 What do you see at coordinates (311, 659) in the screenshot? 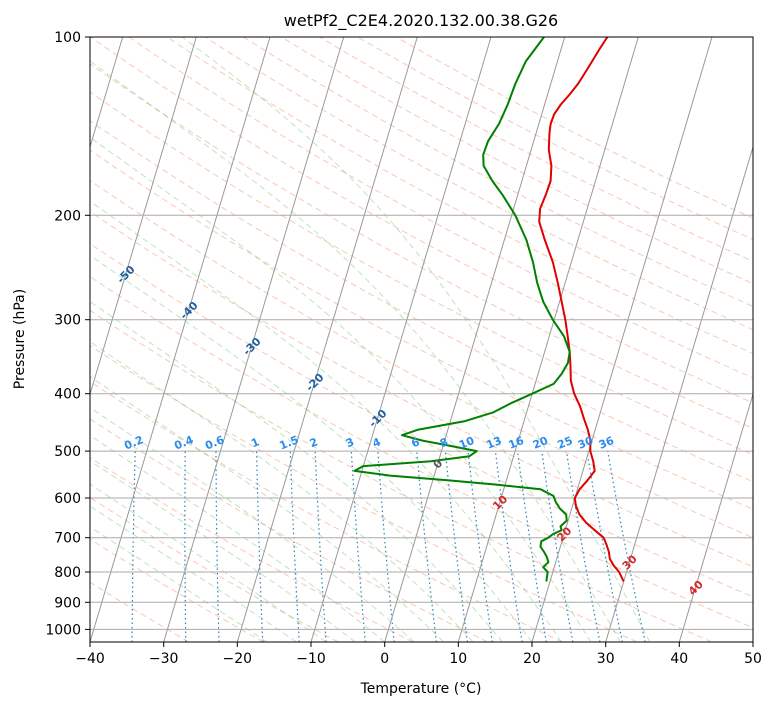
I see `x-tick-label: −10` at bounding box center [311, 659].